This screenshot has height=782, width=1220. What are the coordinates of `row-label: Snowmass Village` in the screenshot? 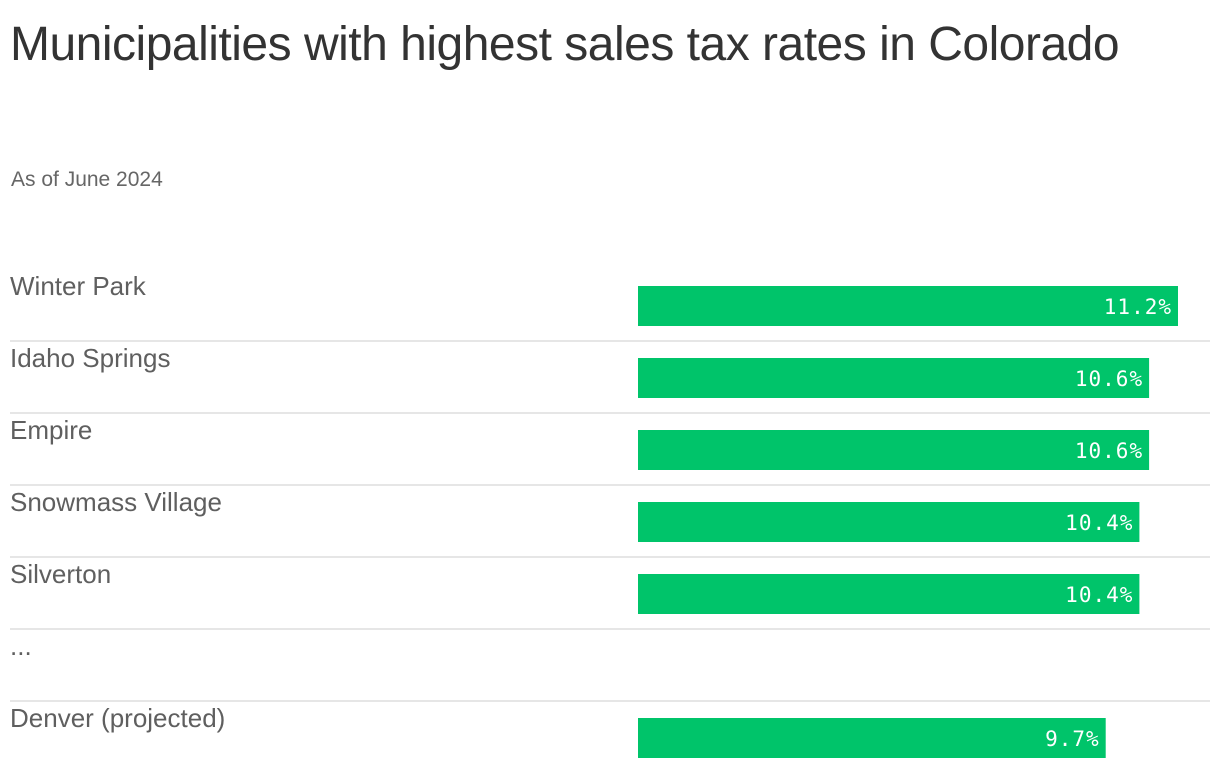 It's located at (116, 502).